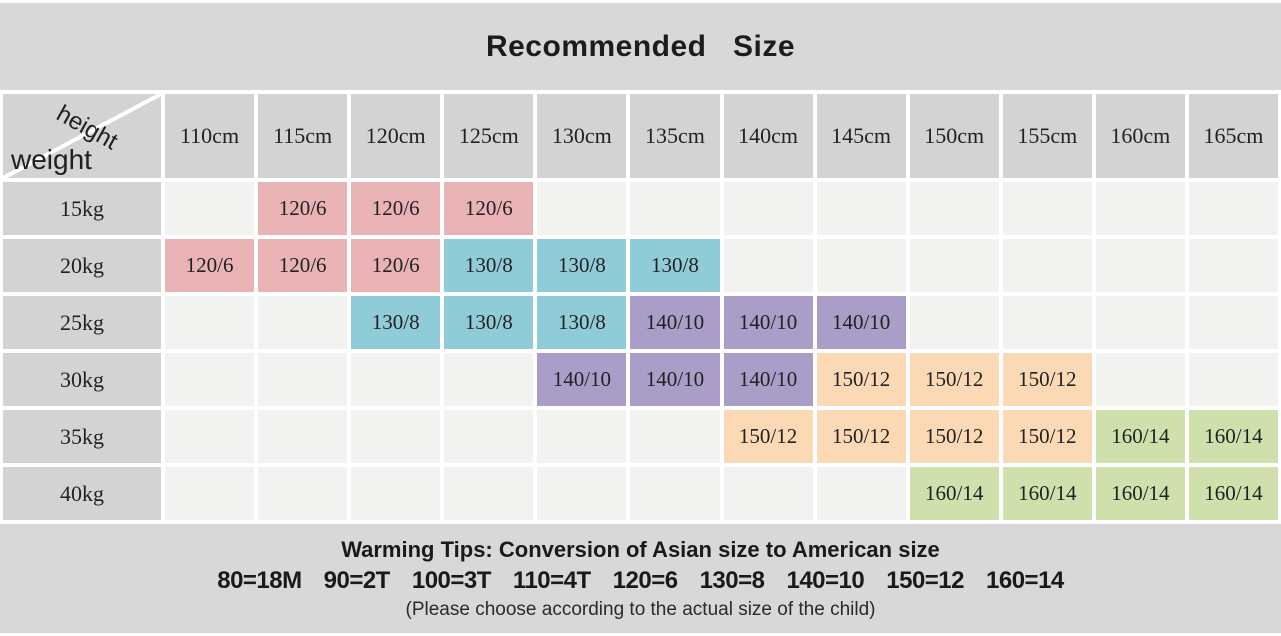 This screenshot has width=1281, height=636. I want to click on column-header: 140cm, so click(768, 136).